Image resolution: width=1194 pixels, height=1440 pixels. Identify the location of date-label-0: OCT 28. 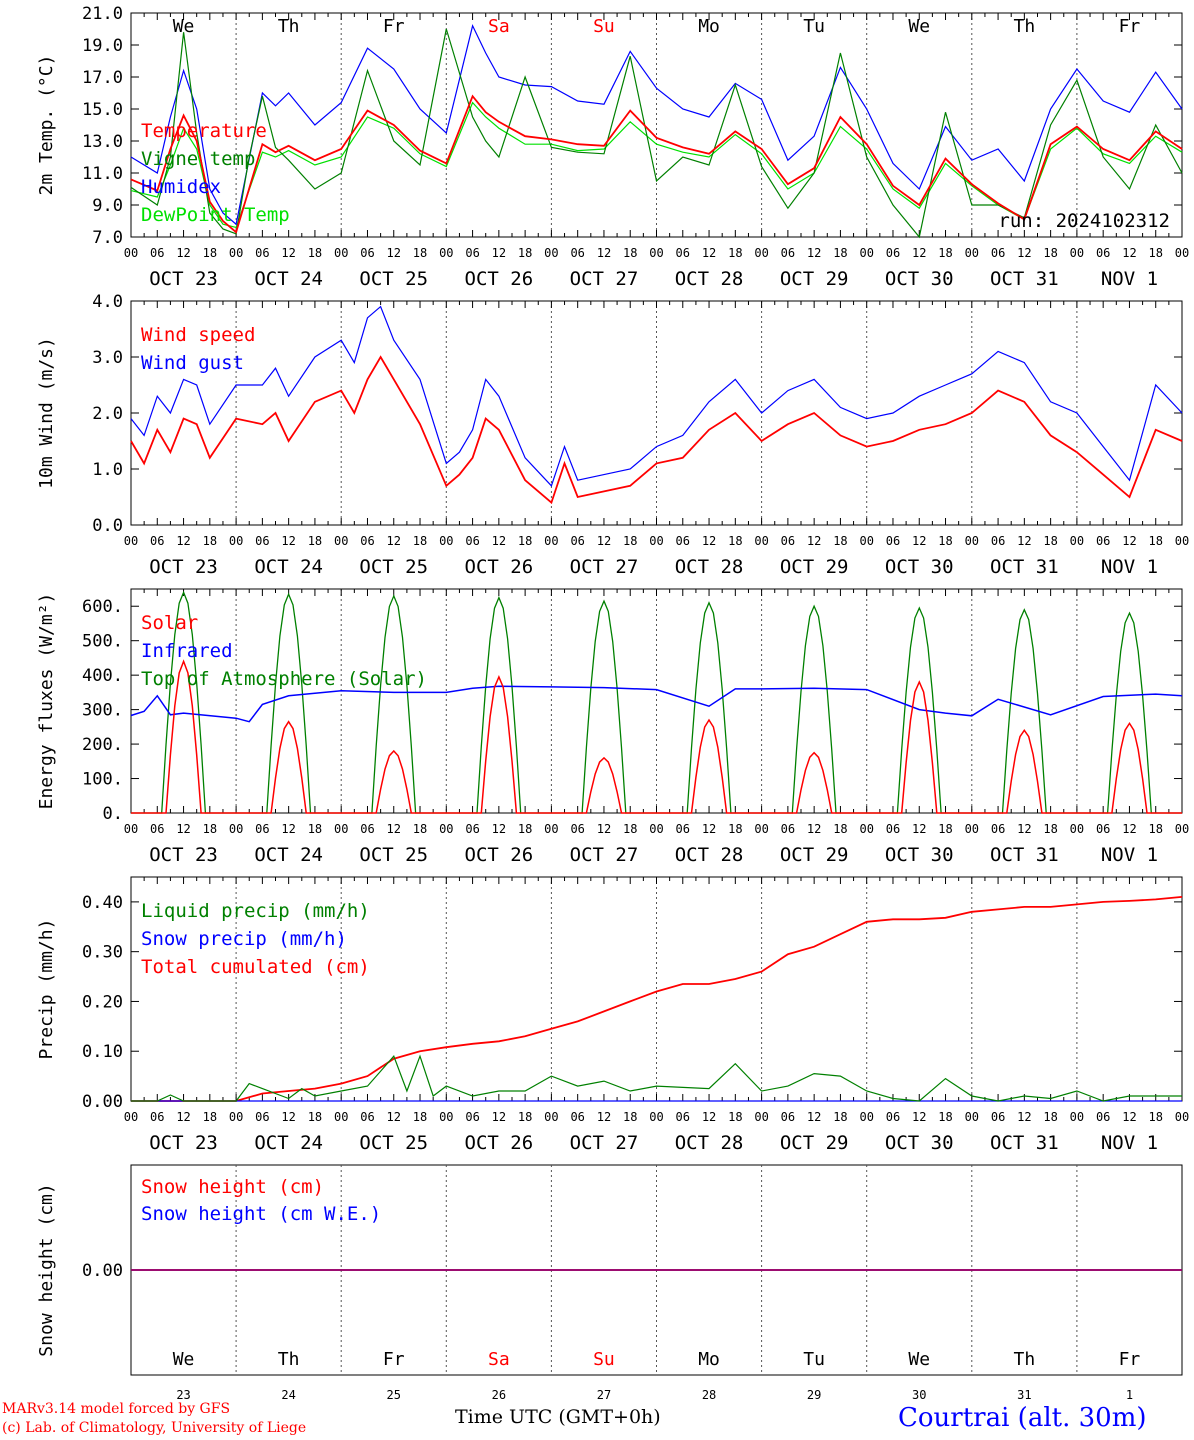
(709, 279).